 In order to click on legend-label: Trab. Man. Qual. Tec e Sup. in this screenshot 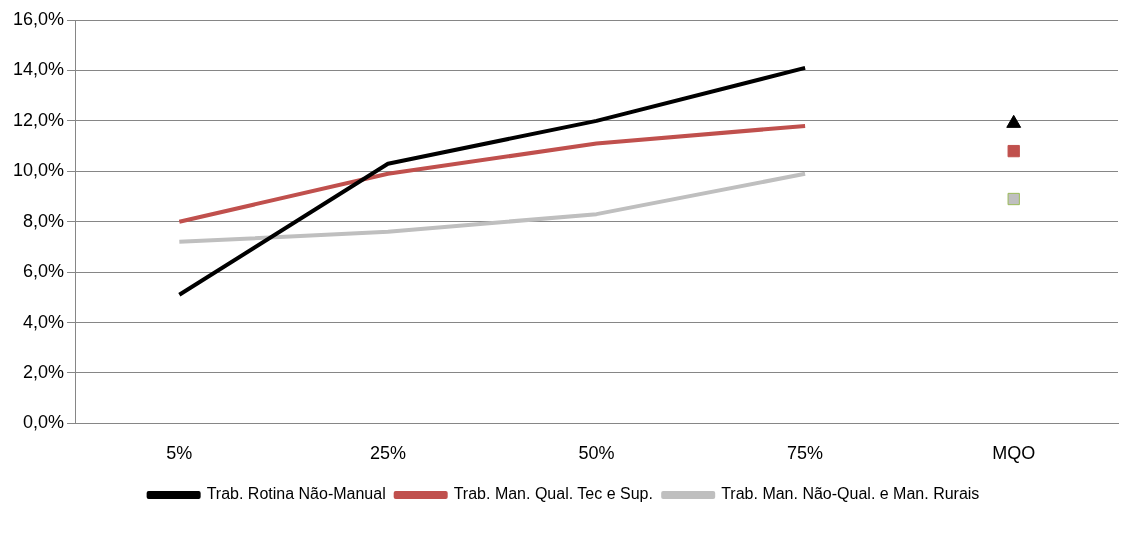, I will do `click(553, 494)`.